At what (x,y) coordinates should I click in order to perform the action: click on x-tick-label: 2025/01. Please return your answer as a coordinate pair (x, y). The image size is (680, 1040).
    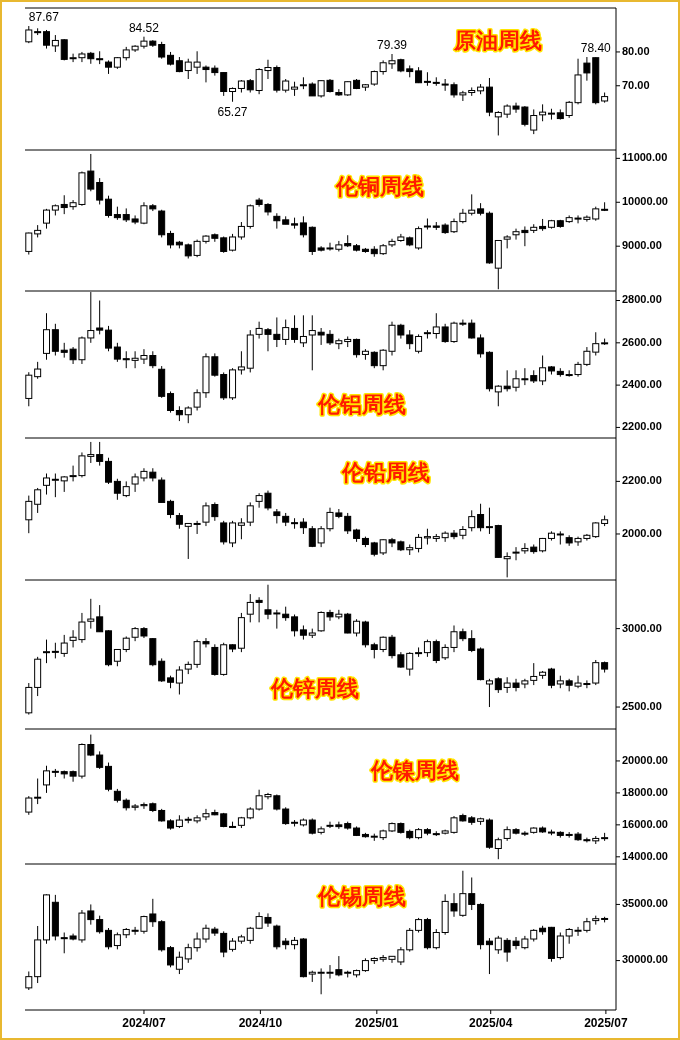
    Looking at the image, I should click on (377, 1023).